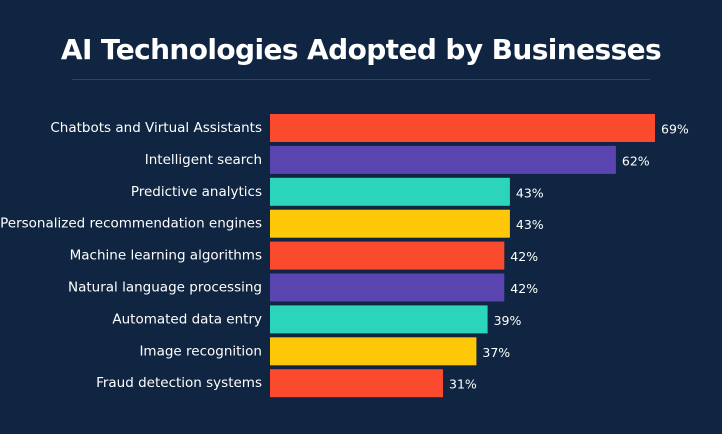  I want to click on value-label-8: 31%, so click(463, 384).